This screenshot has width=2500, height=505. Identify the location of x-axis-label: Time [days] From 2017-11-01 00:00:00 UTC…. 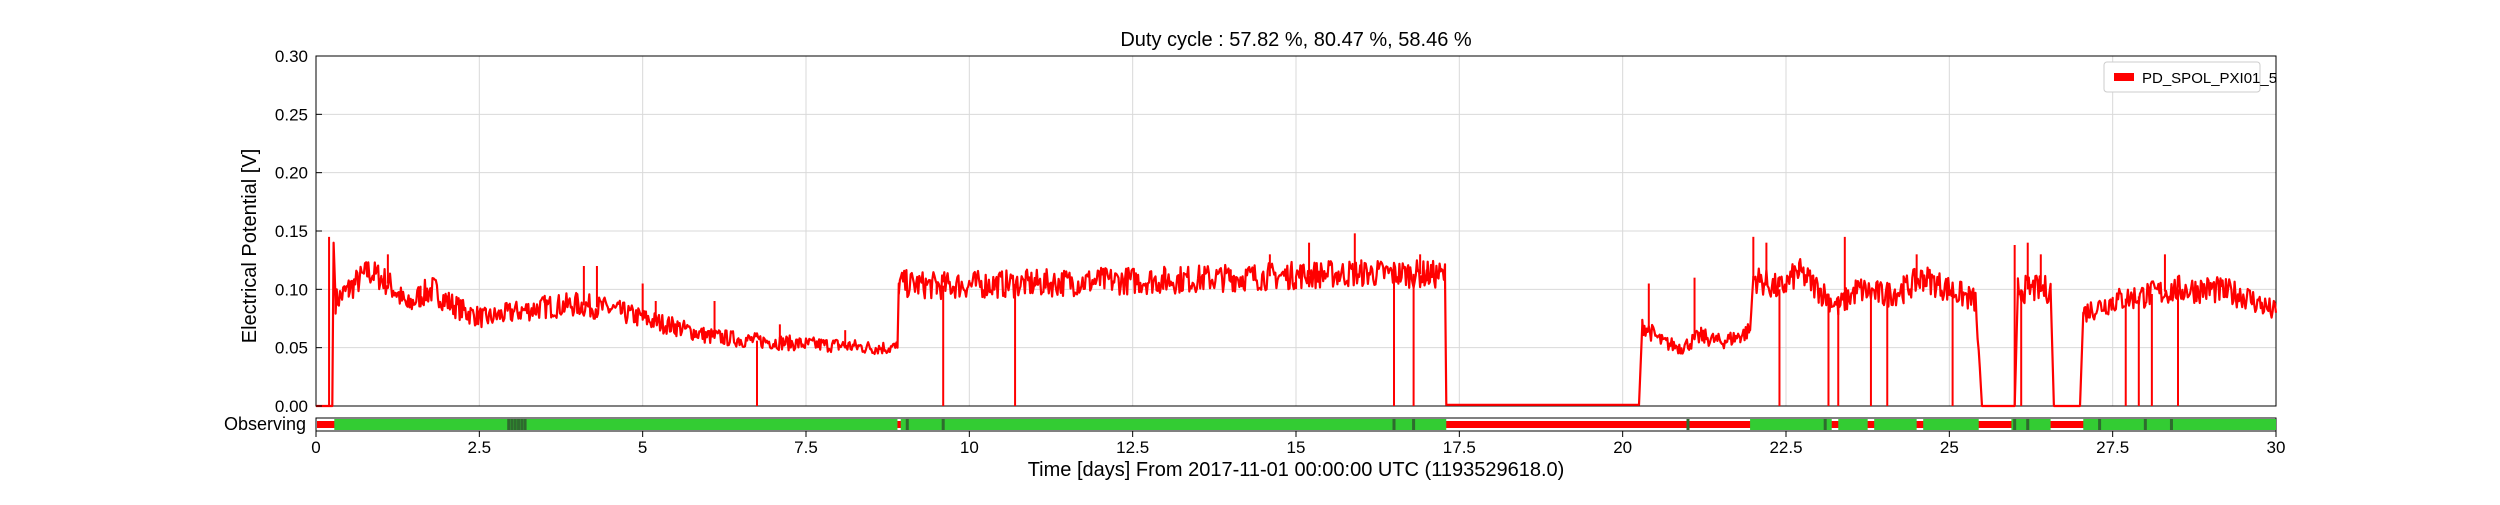
(1296, 470).